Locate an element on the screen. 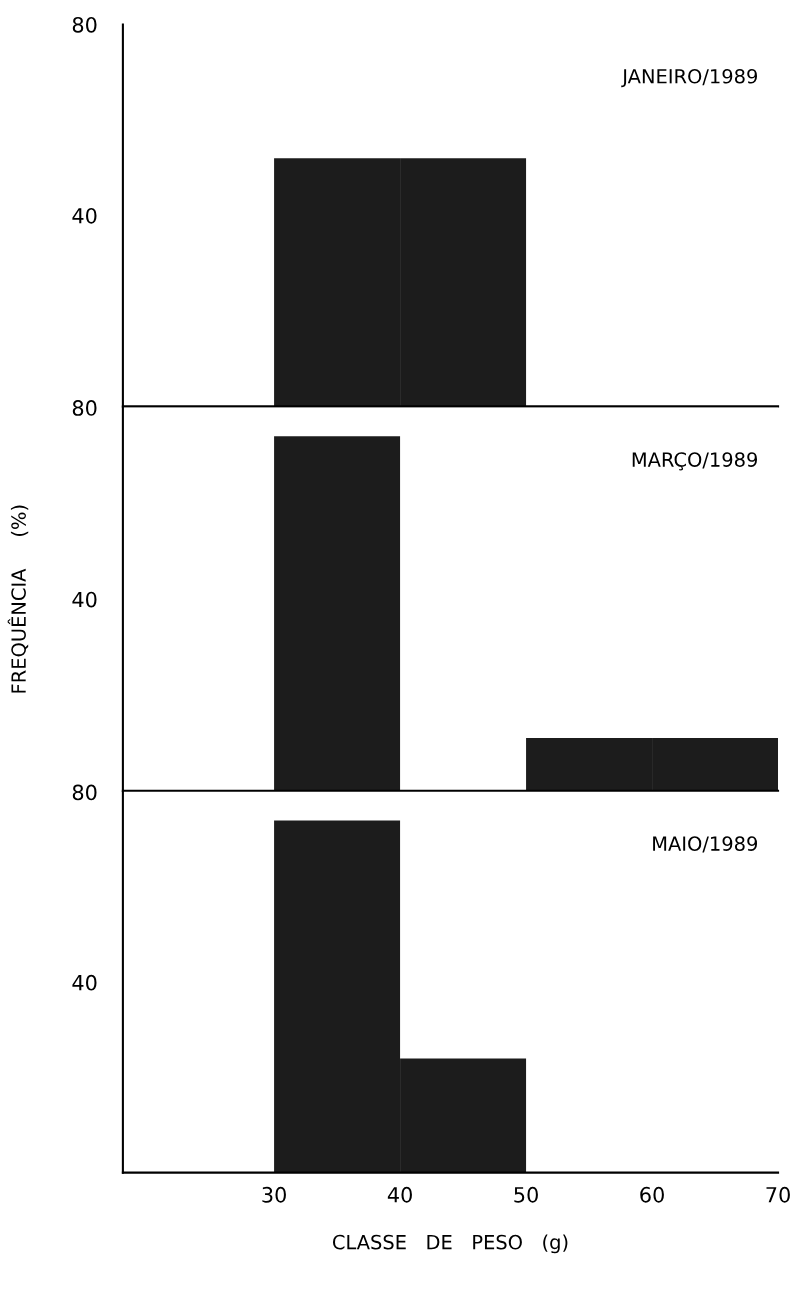 The height and width of the screenshot is (1290, 798). y-axis-title: FREQUÊNCIA (%) is located at coordinates (18, 599).